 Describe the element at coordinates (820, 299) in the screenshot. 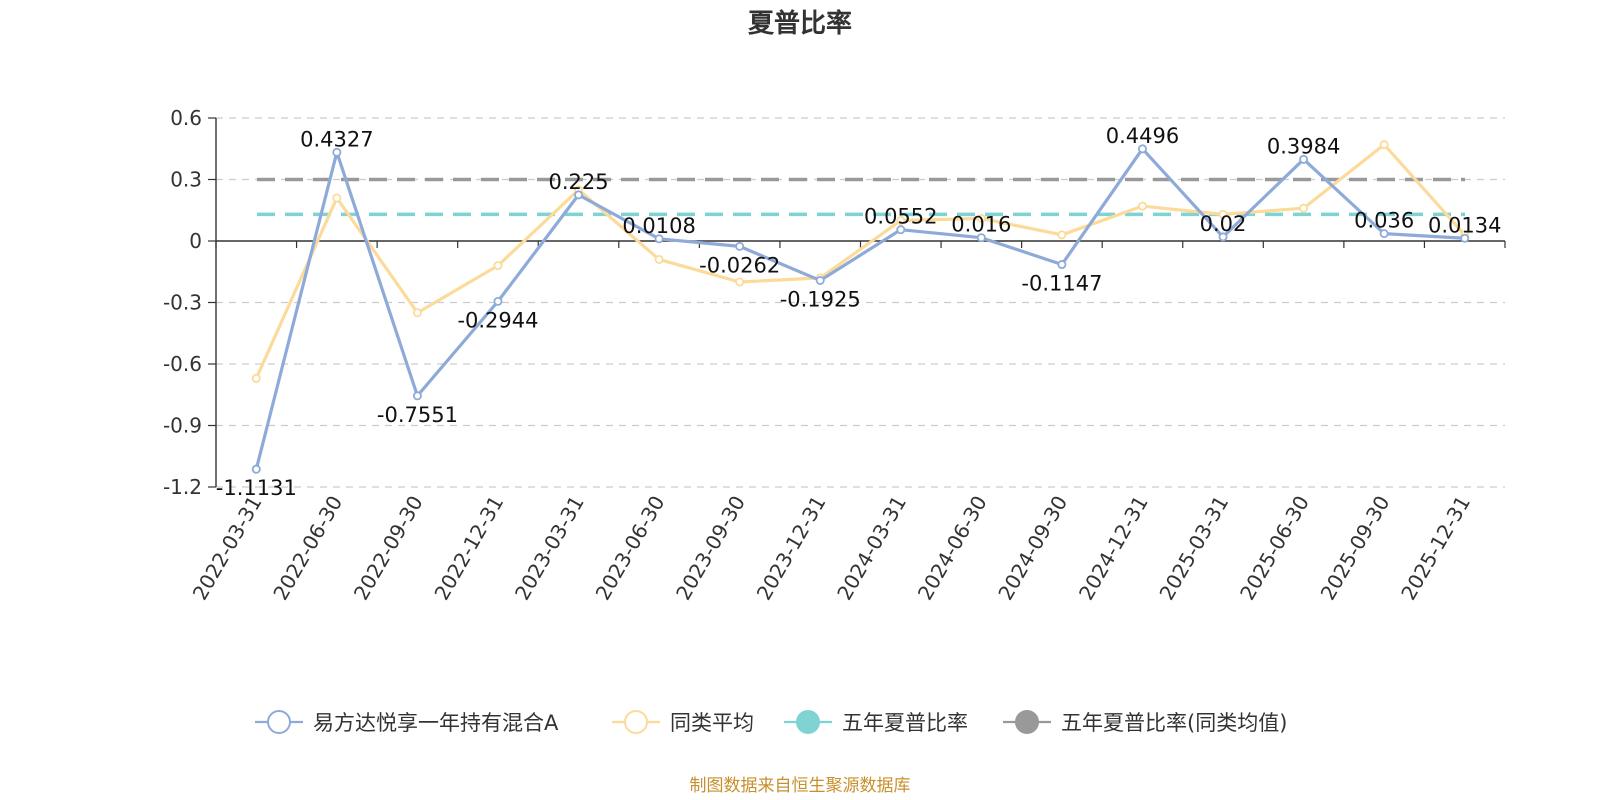

I see `data-label: -0.1925` at that location.